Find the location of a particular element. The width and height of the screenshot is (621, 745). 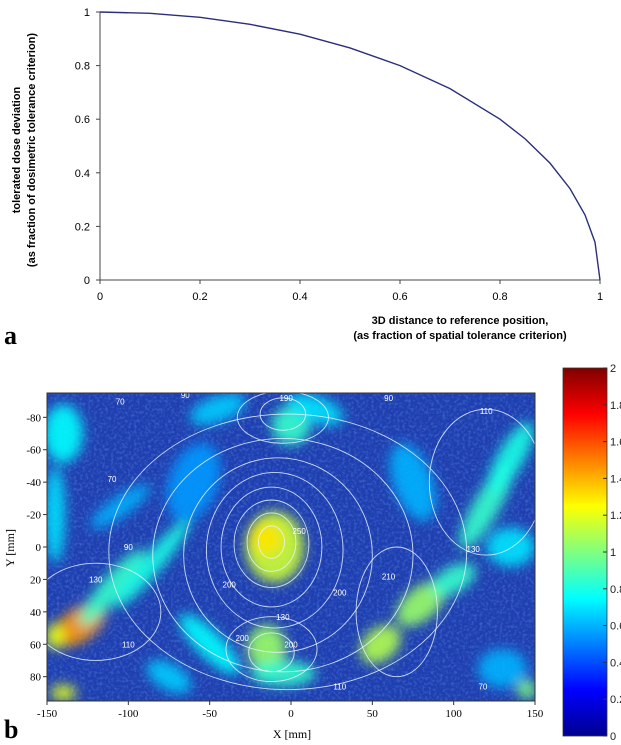

heatmap-y-tick-label: -80 is located at coordinates (33, 418).